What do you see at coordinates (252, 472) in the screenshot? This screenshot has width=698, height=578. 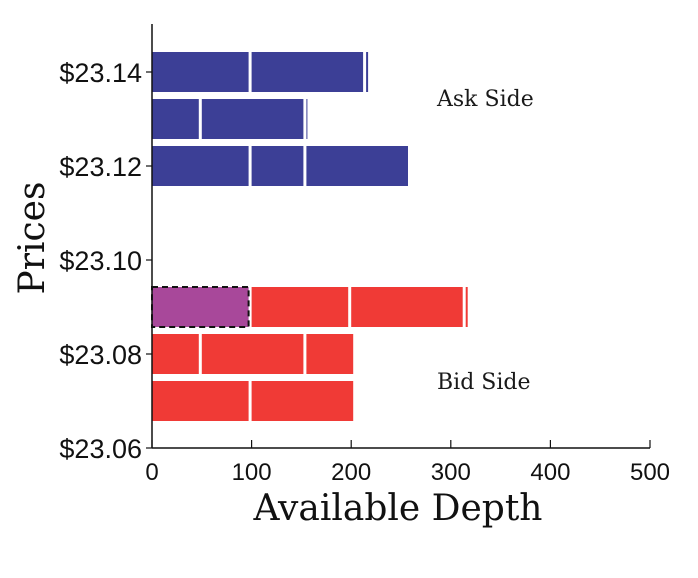 I see `x-tick-label: 100` at bounding box center [252, 472].